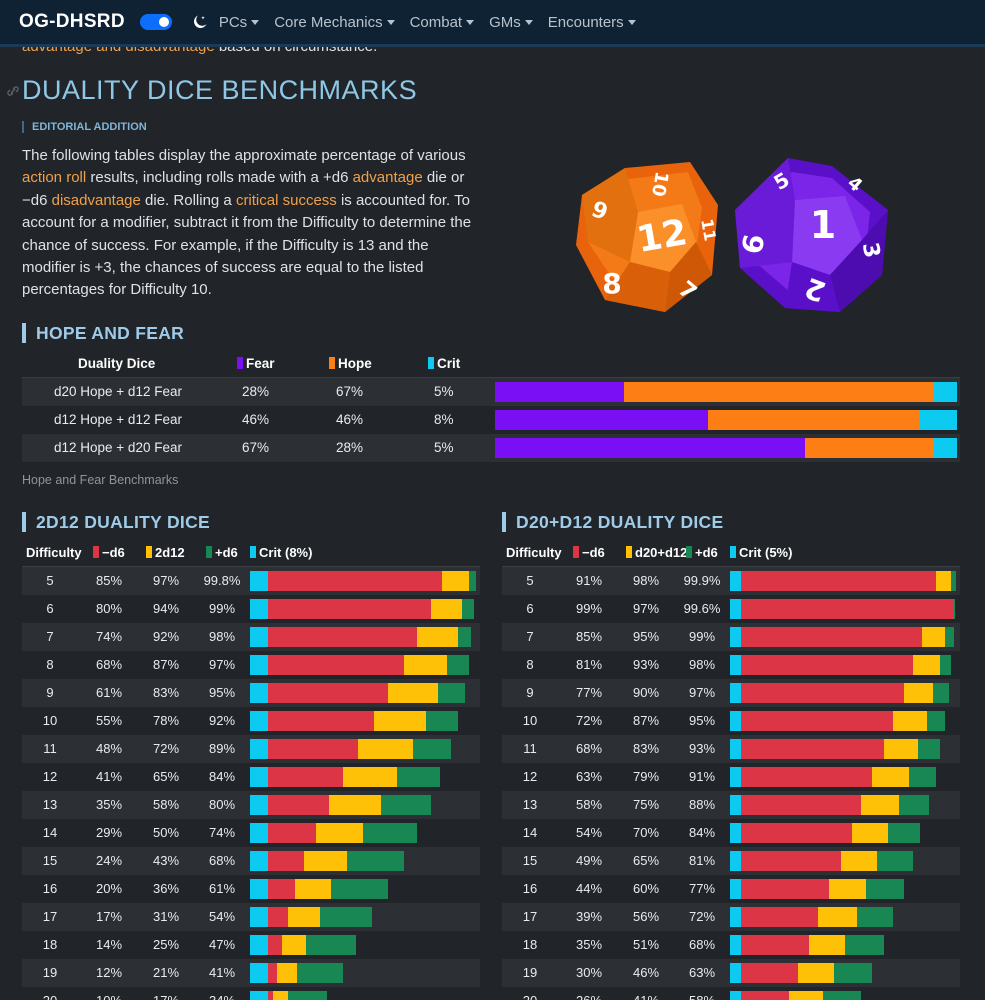 Image resolution: width=985 pixels, height=1000 pixels. I want to click on col-base-roll-swatch, so click(149, 552).